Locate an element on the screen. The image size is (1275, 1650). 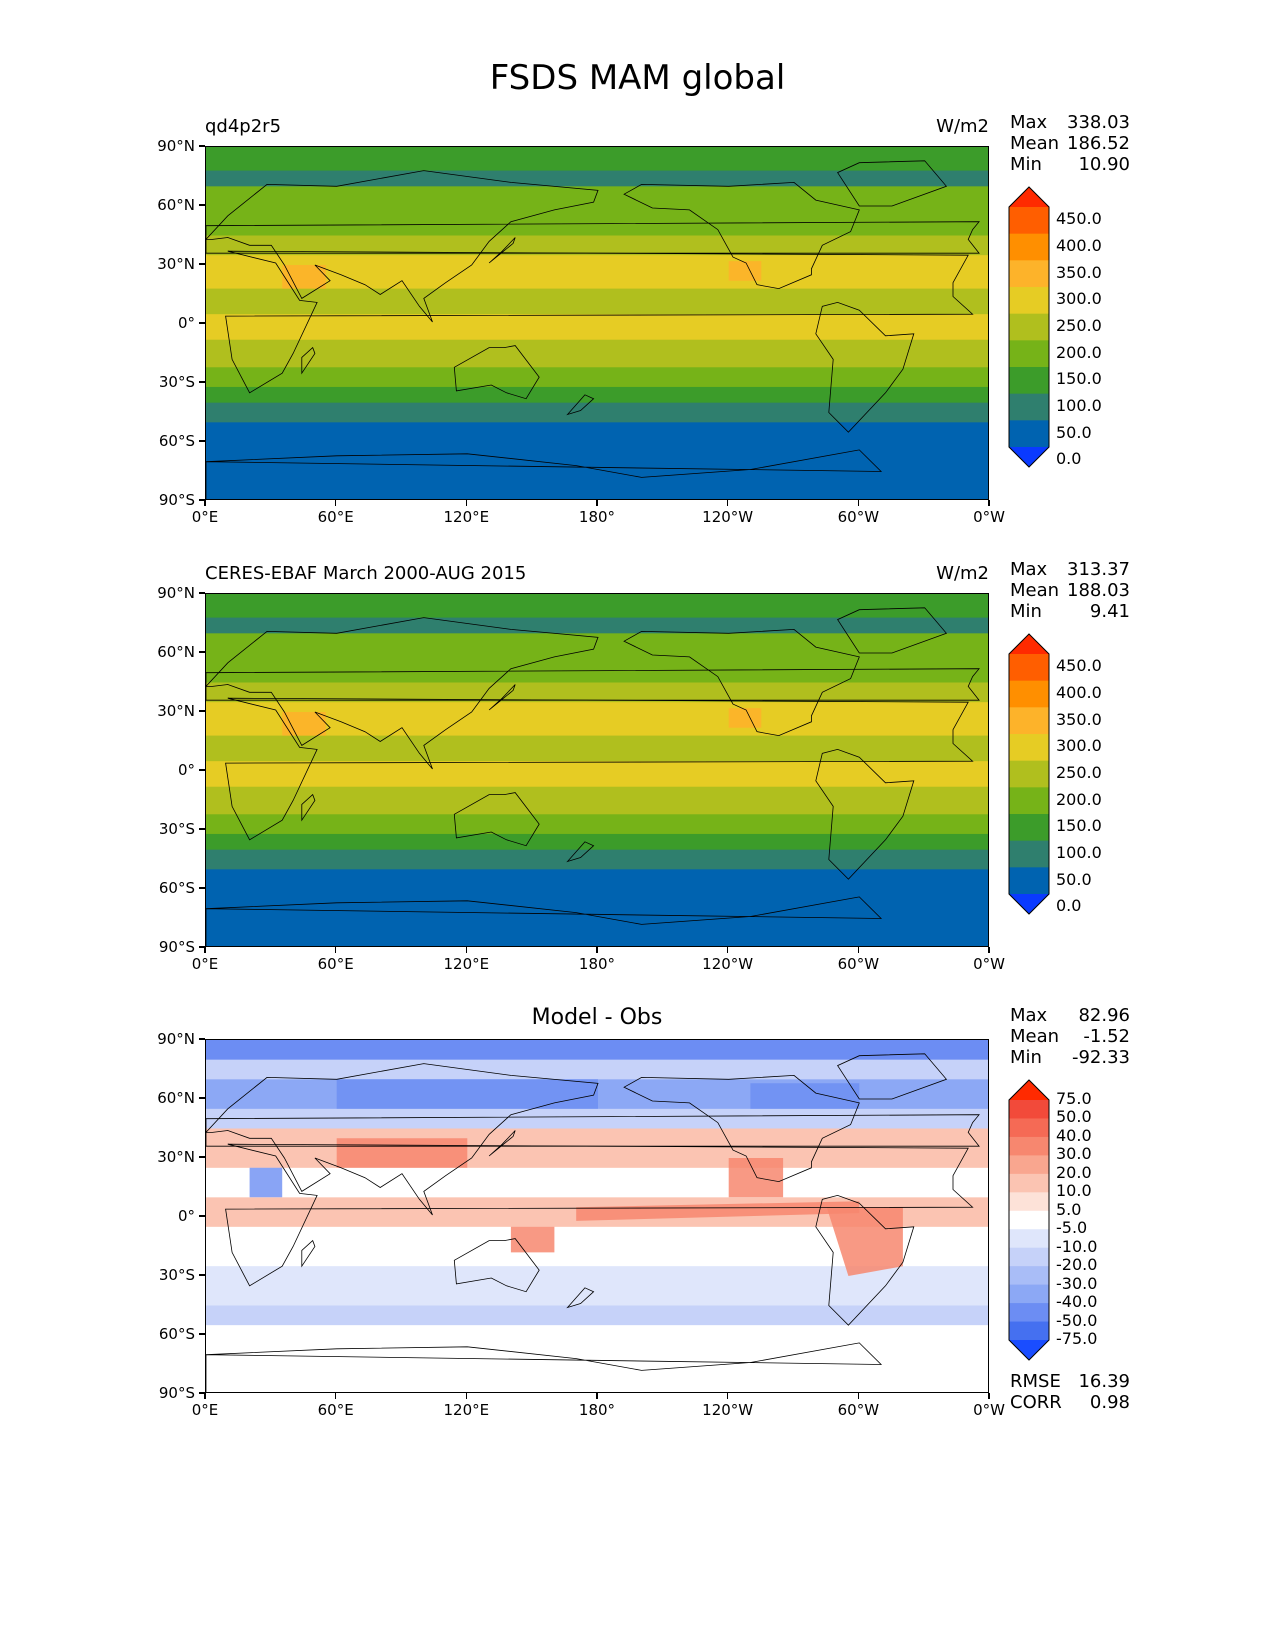
map-panel-obs is located at coordinates (597, 770).